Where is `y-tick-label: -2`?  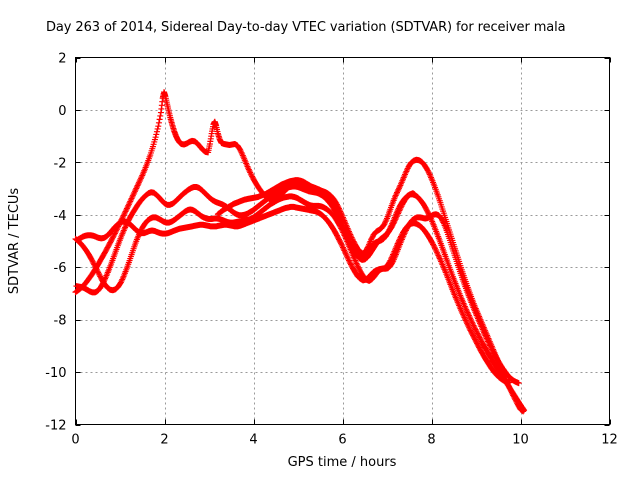 y-tick-label: -2 is located at coordinates (60, 163).